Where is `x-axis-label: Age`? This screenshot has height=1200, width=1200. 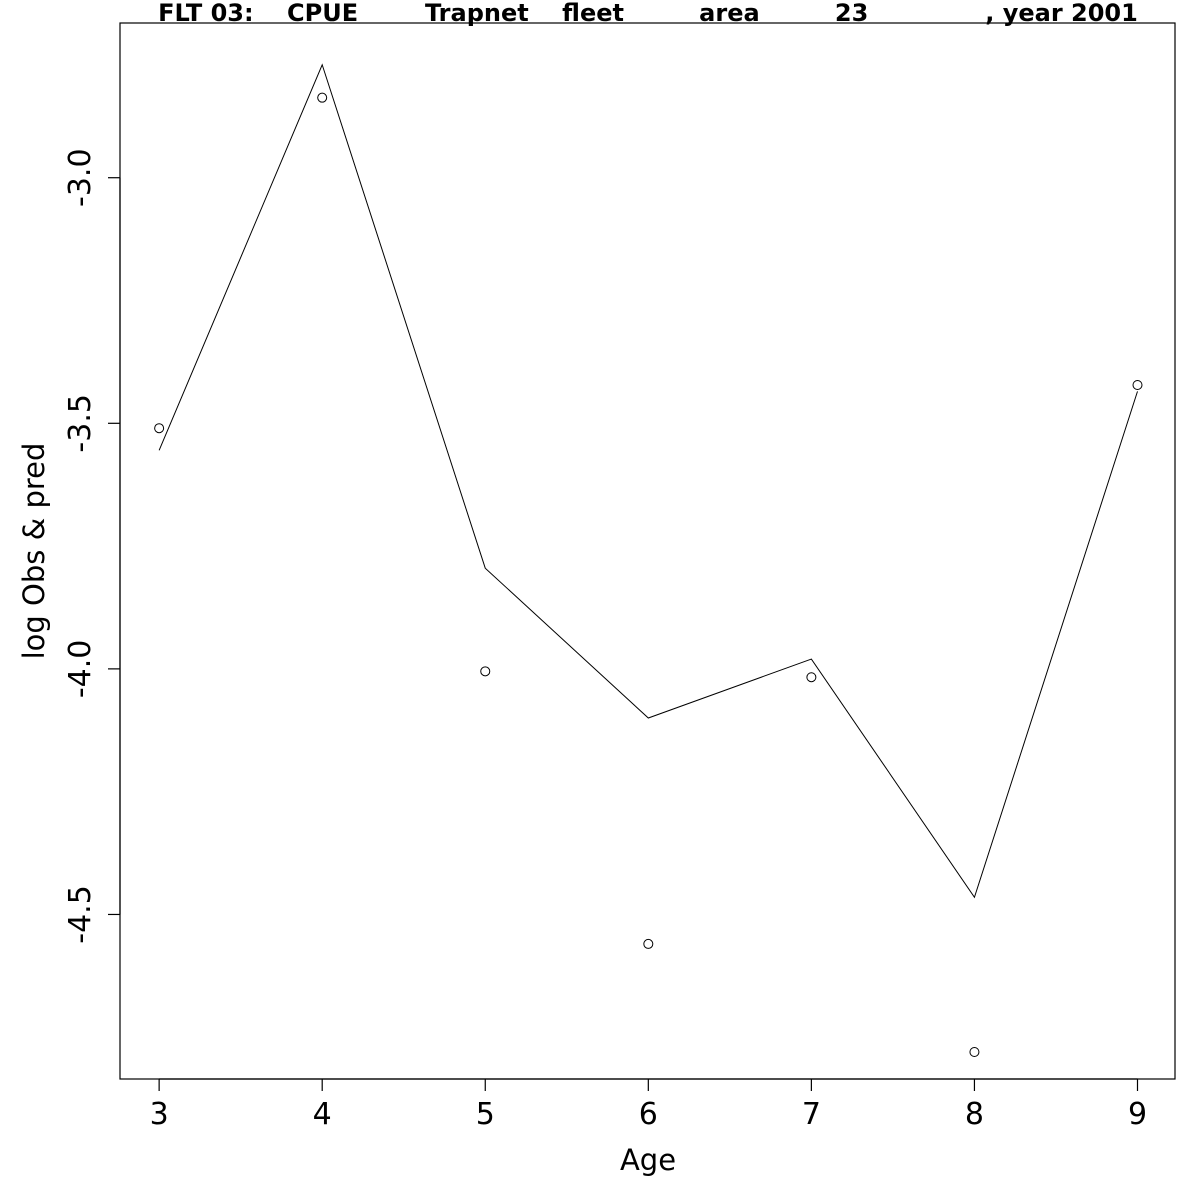
x-axis-label: Age is located at coordinates (648, 1160).